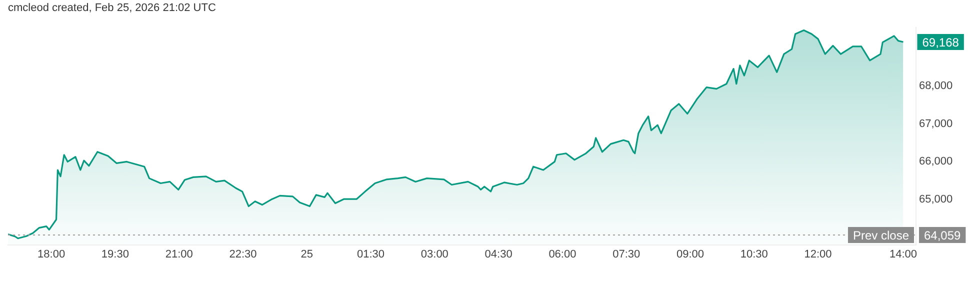  I want to click on y-tick-label: 67,000, so click(936, 124).